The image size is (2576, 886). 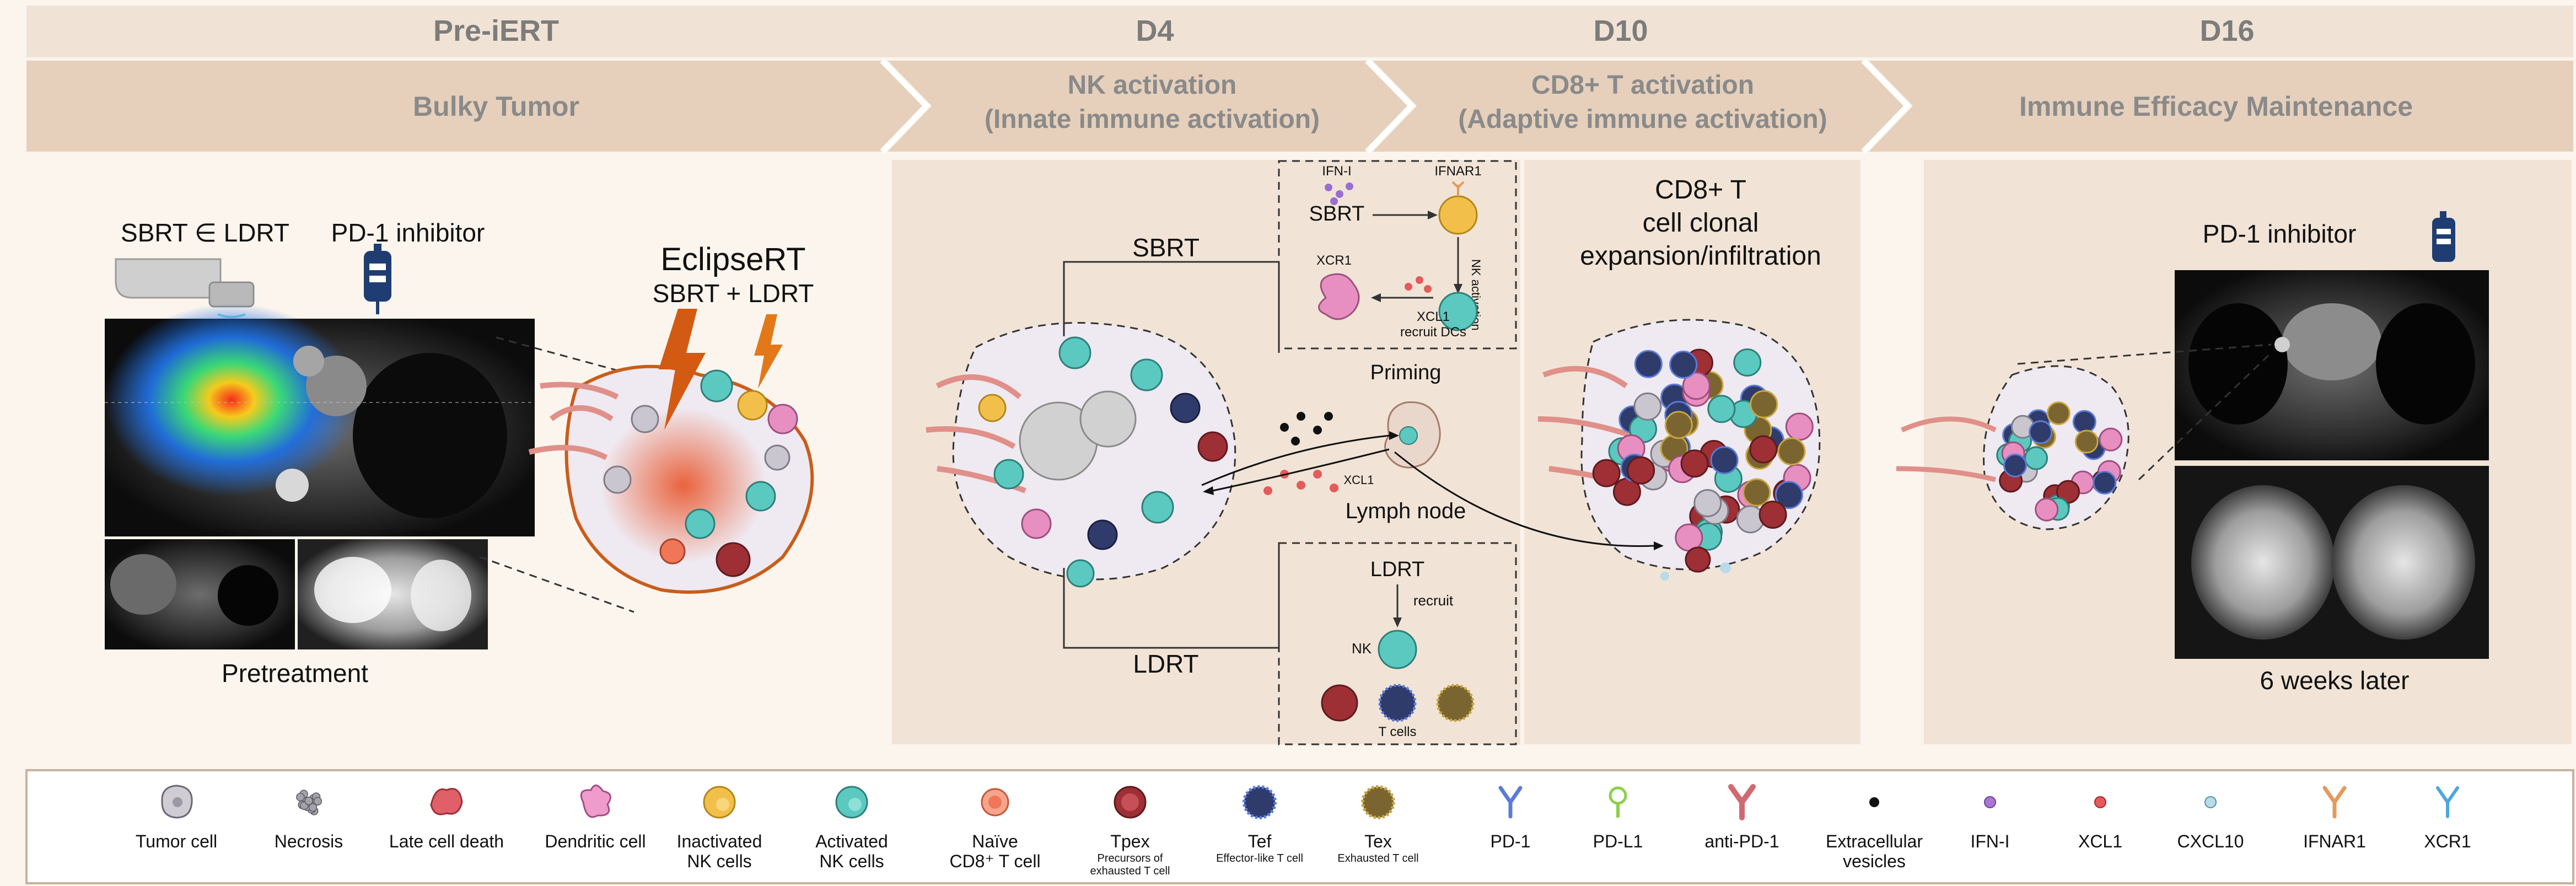 I want to click on stage-bulky: Bulky Tumor, so click(x=496, y=106).